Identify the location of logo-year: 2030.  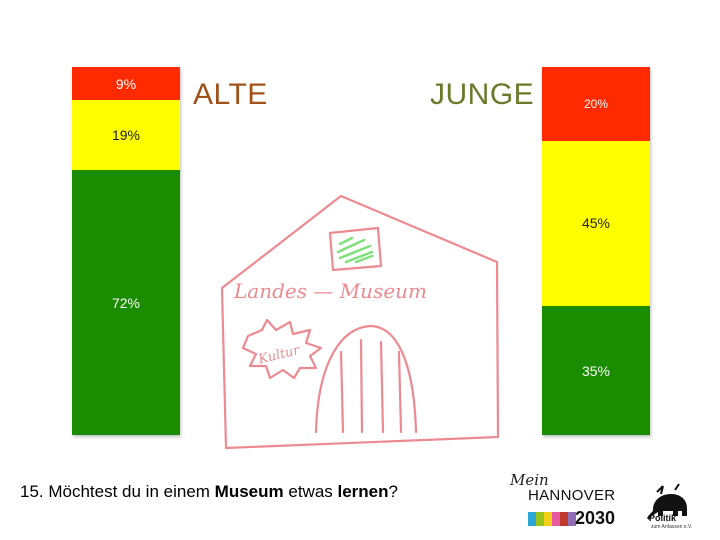
(595, 518).